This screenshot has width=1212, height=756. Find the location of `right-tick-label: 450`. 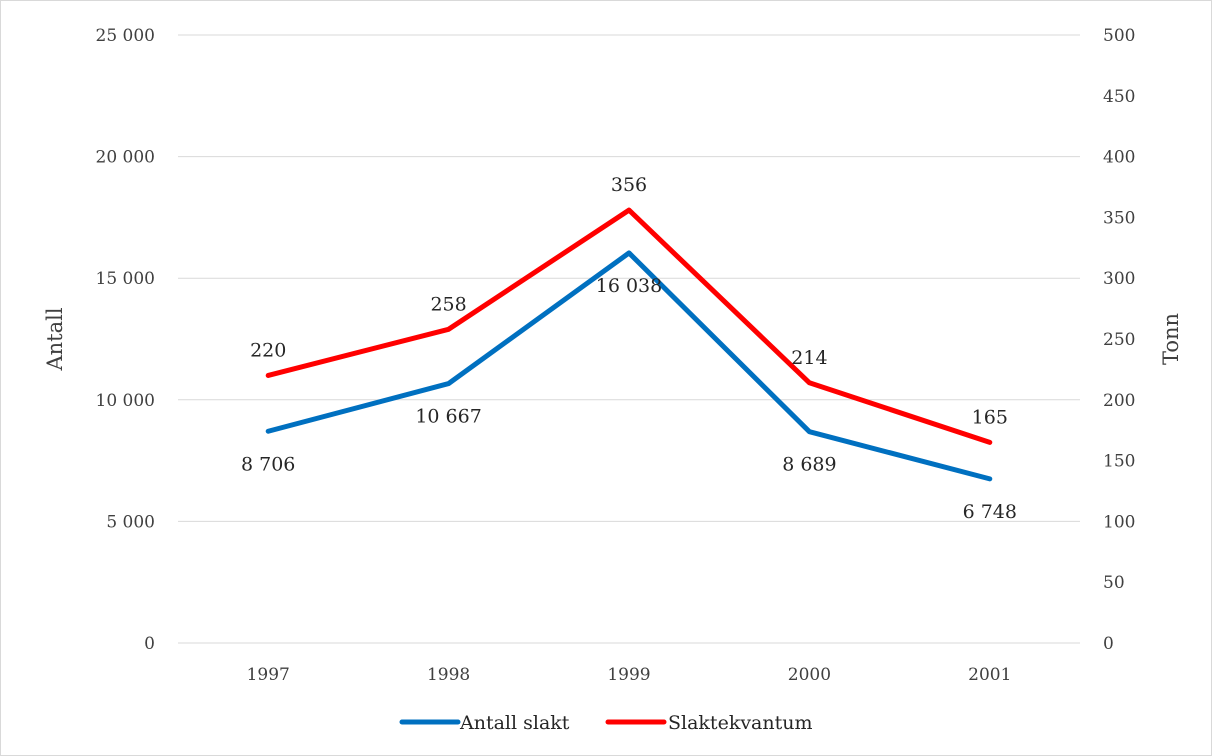

right-tick-label: 450 is located at coordinates (1119, 97).